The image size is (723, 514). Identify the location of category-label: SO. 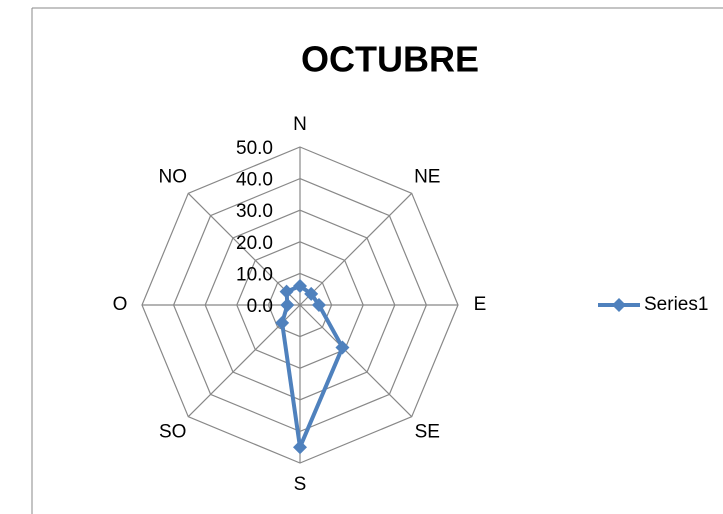
(172, 431).